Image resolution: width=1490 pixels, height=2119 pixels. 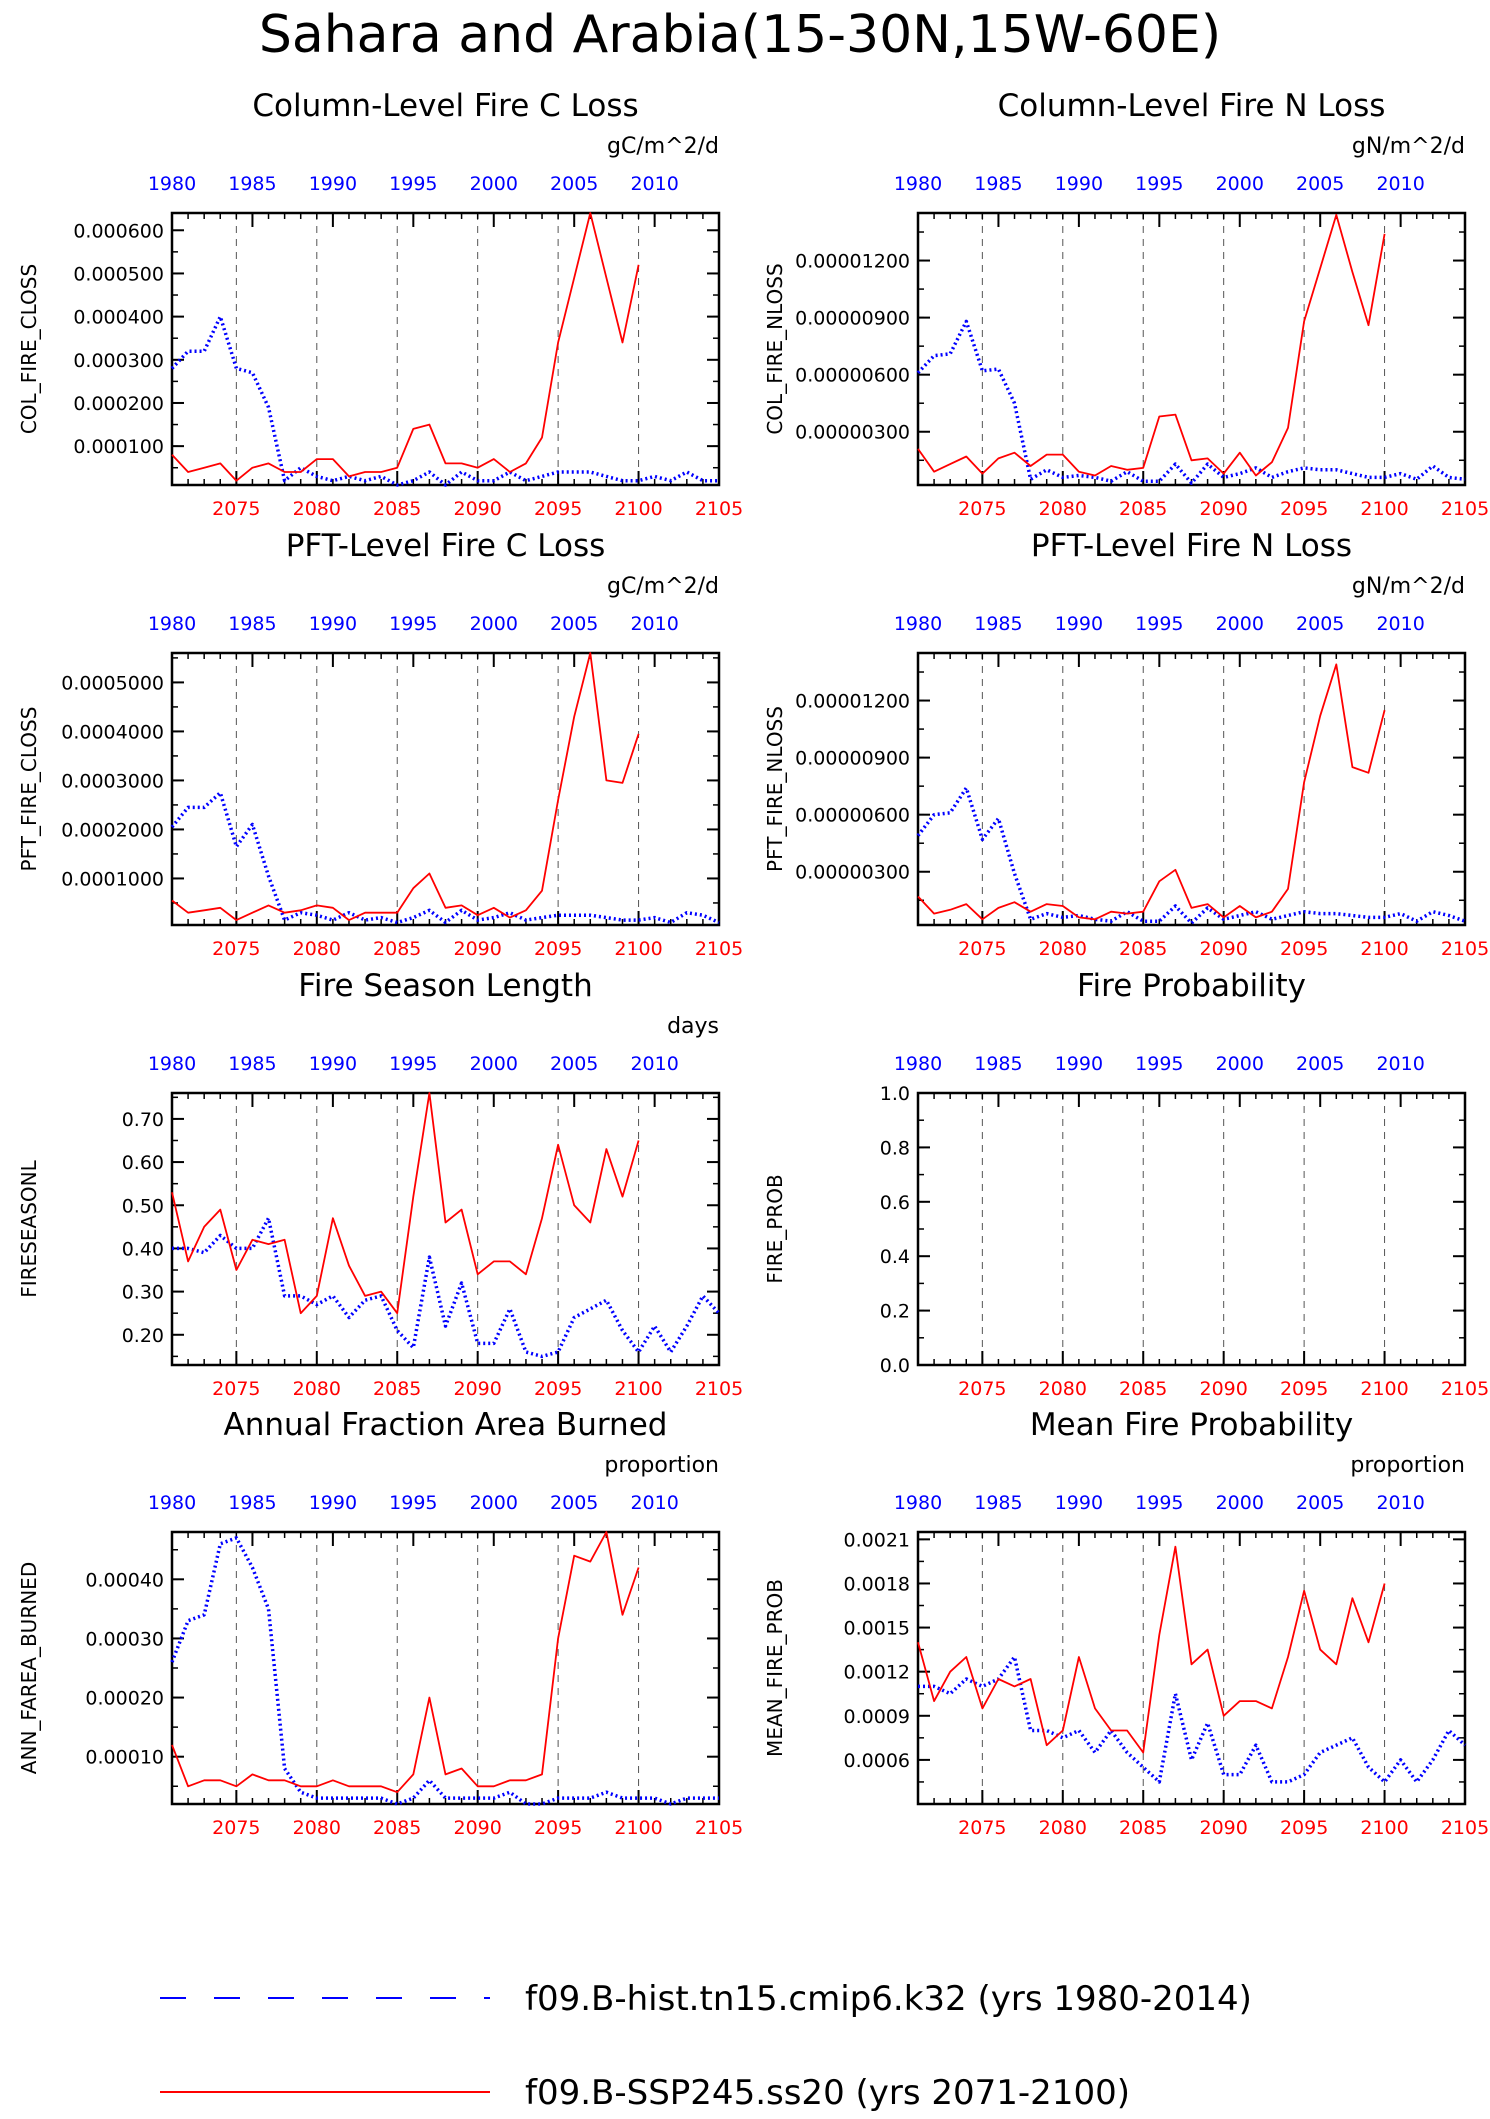 What do you see at coordinates (118, 404) in the screenshot?
I see `y-tick-label: 0.000200` at bounding box center [118, 404].